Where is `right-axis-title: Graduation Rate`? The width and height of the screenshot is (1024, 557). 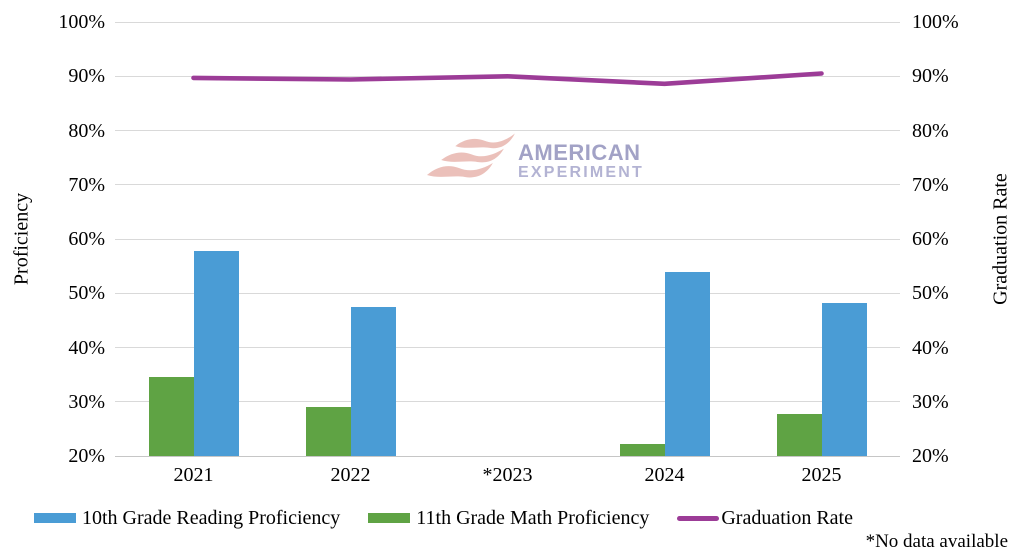
right-axis-title: Graduation Rate is located at coordinates (1000, 239).